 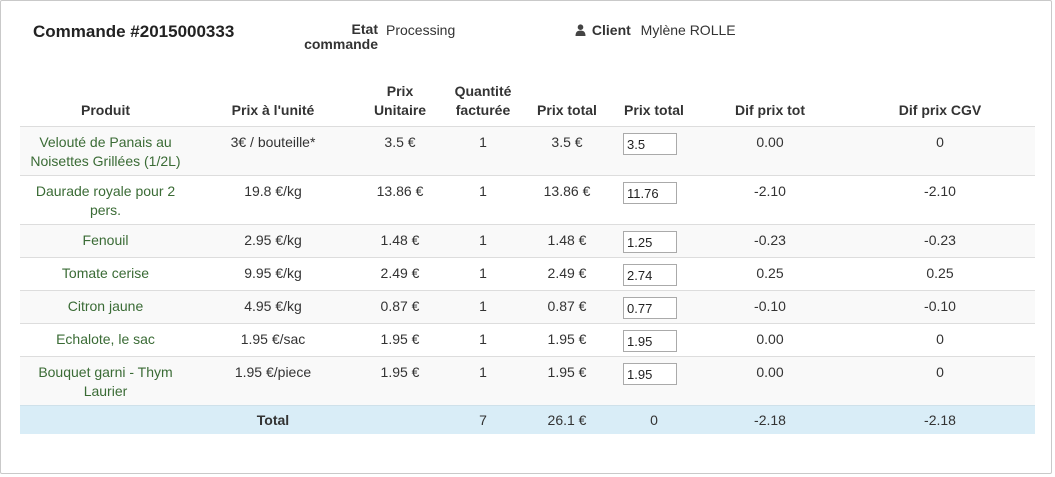 What do you see at coordinates (567, 307) in the screenshot?
I see `prix-total: 0.87 €` at bounding box center [567, 307].